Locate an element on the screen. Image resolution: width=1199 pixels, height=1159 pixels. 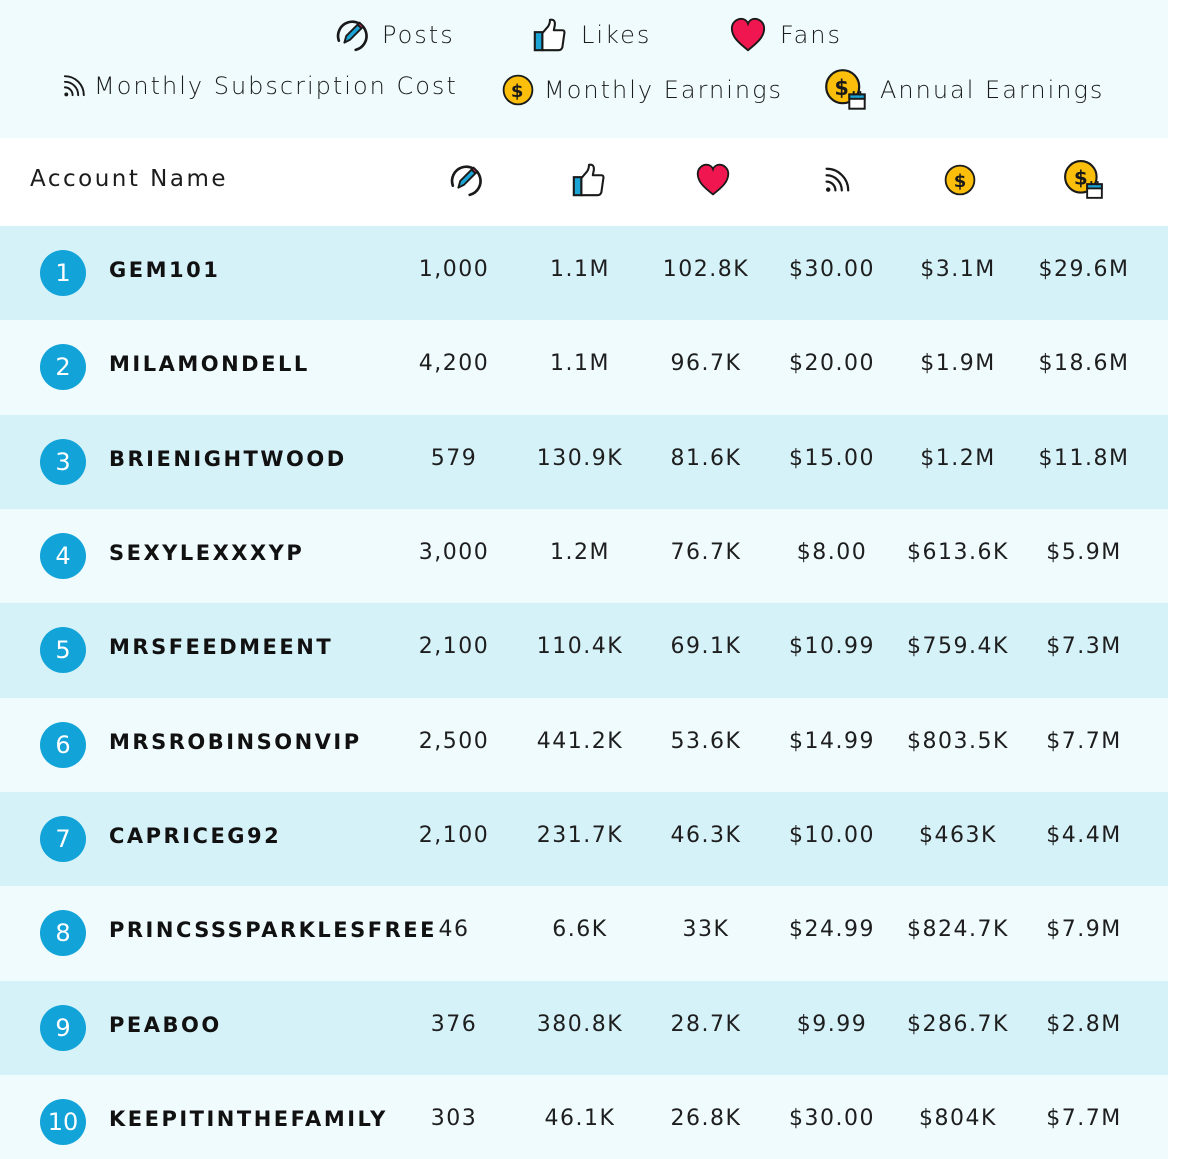
likes-value: 380.8K is located at coordinates (580, 1024).